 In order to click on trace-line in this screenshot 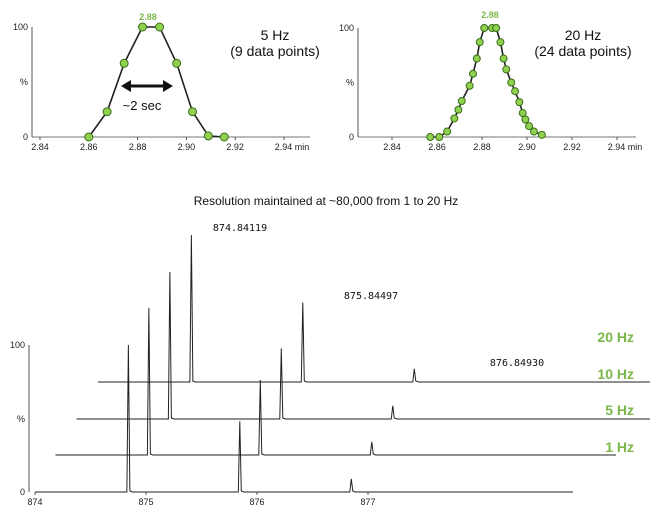, I will do `click(156, 82)`.